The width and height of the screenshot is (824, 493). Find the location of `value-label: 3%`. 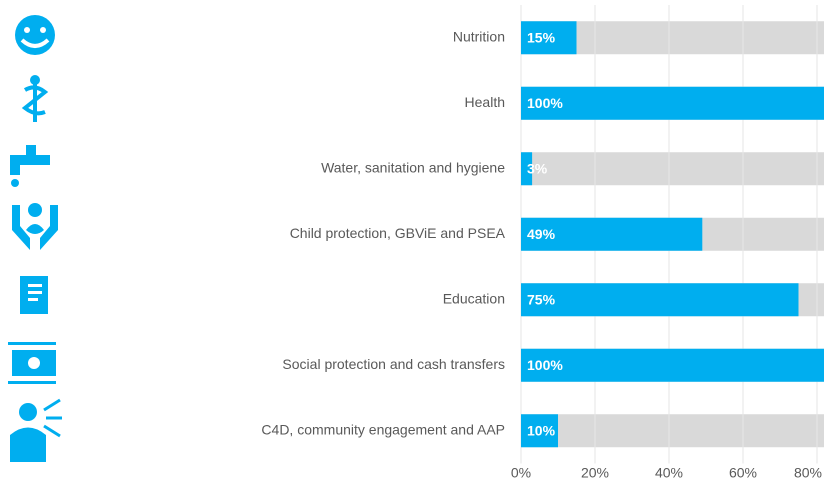

value-label: 3% is located at coordinates (537, 168).